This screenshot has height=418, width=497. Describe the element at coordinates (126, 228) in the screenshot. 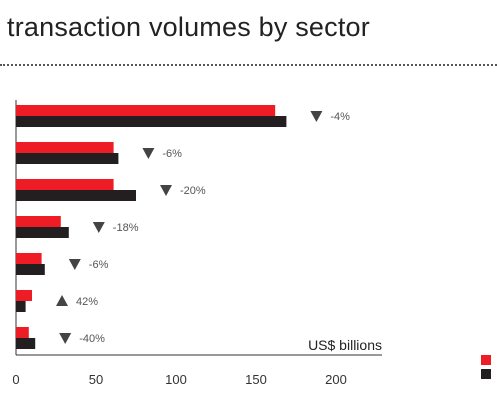

I see `change-label: -18%` at that location.